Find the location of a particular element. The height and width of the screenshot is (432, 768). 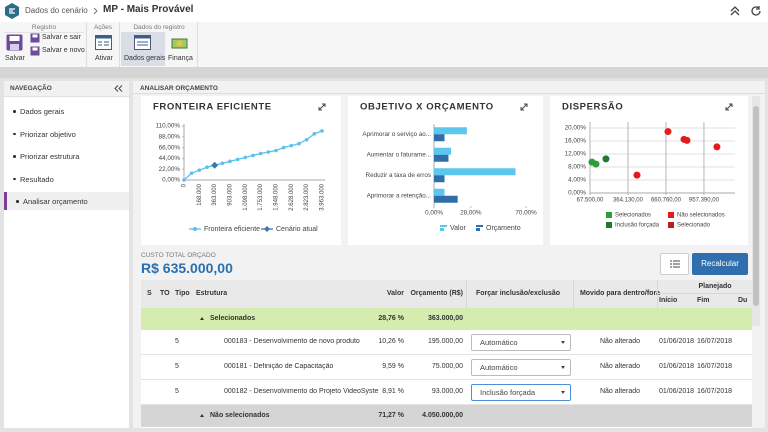

nav-item: Dados gerais is located at coordinates (66, 111).